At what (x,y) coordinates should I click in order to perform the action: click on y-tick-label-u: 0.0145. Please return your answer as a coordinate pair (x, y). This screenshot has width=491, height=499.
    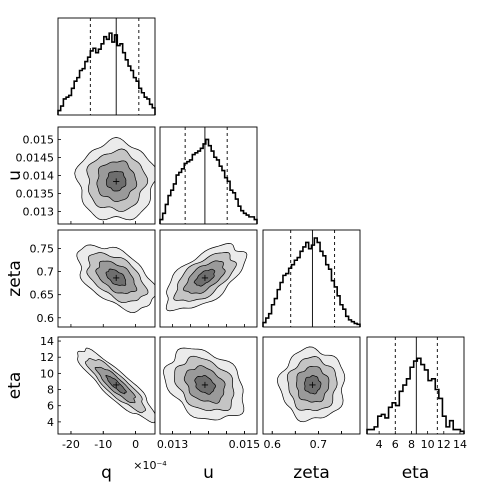
    Looking at the image, I should click on (35, 158).